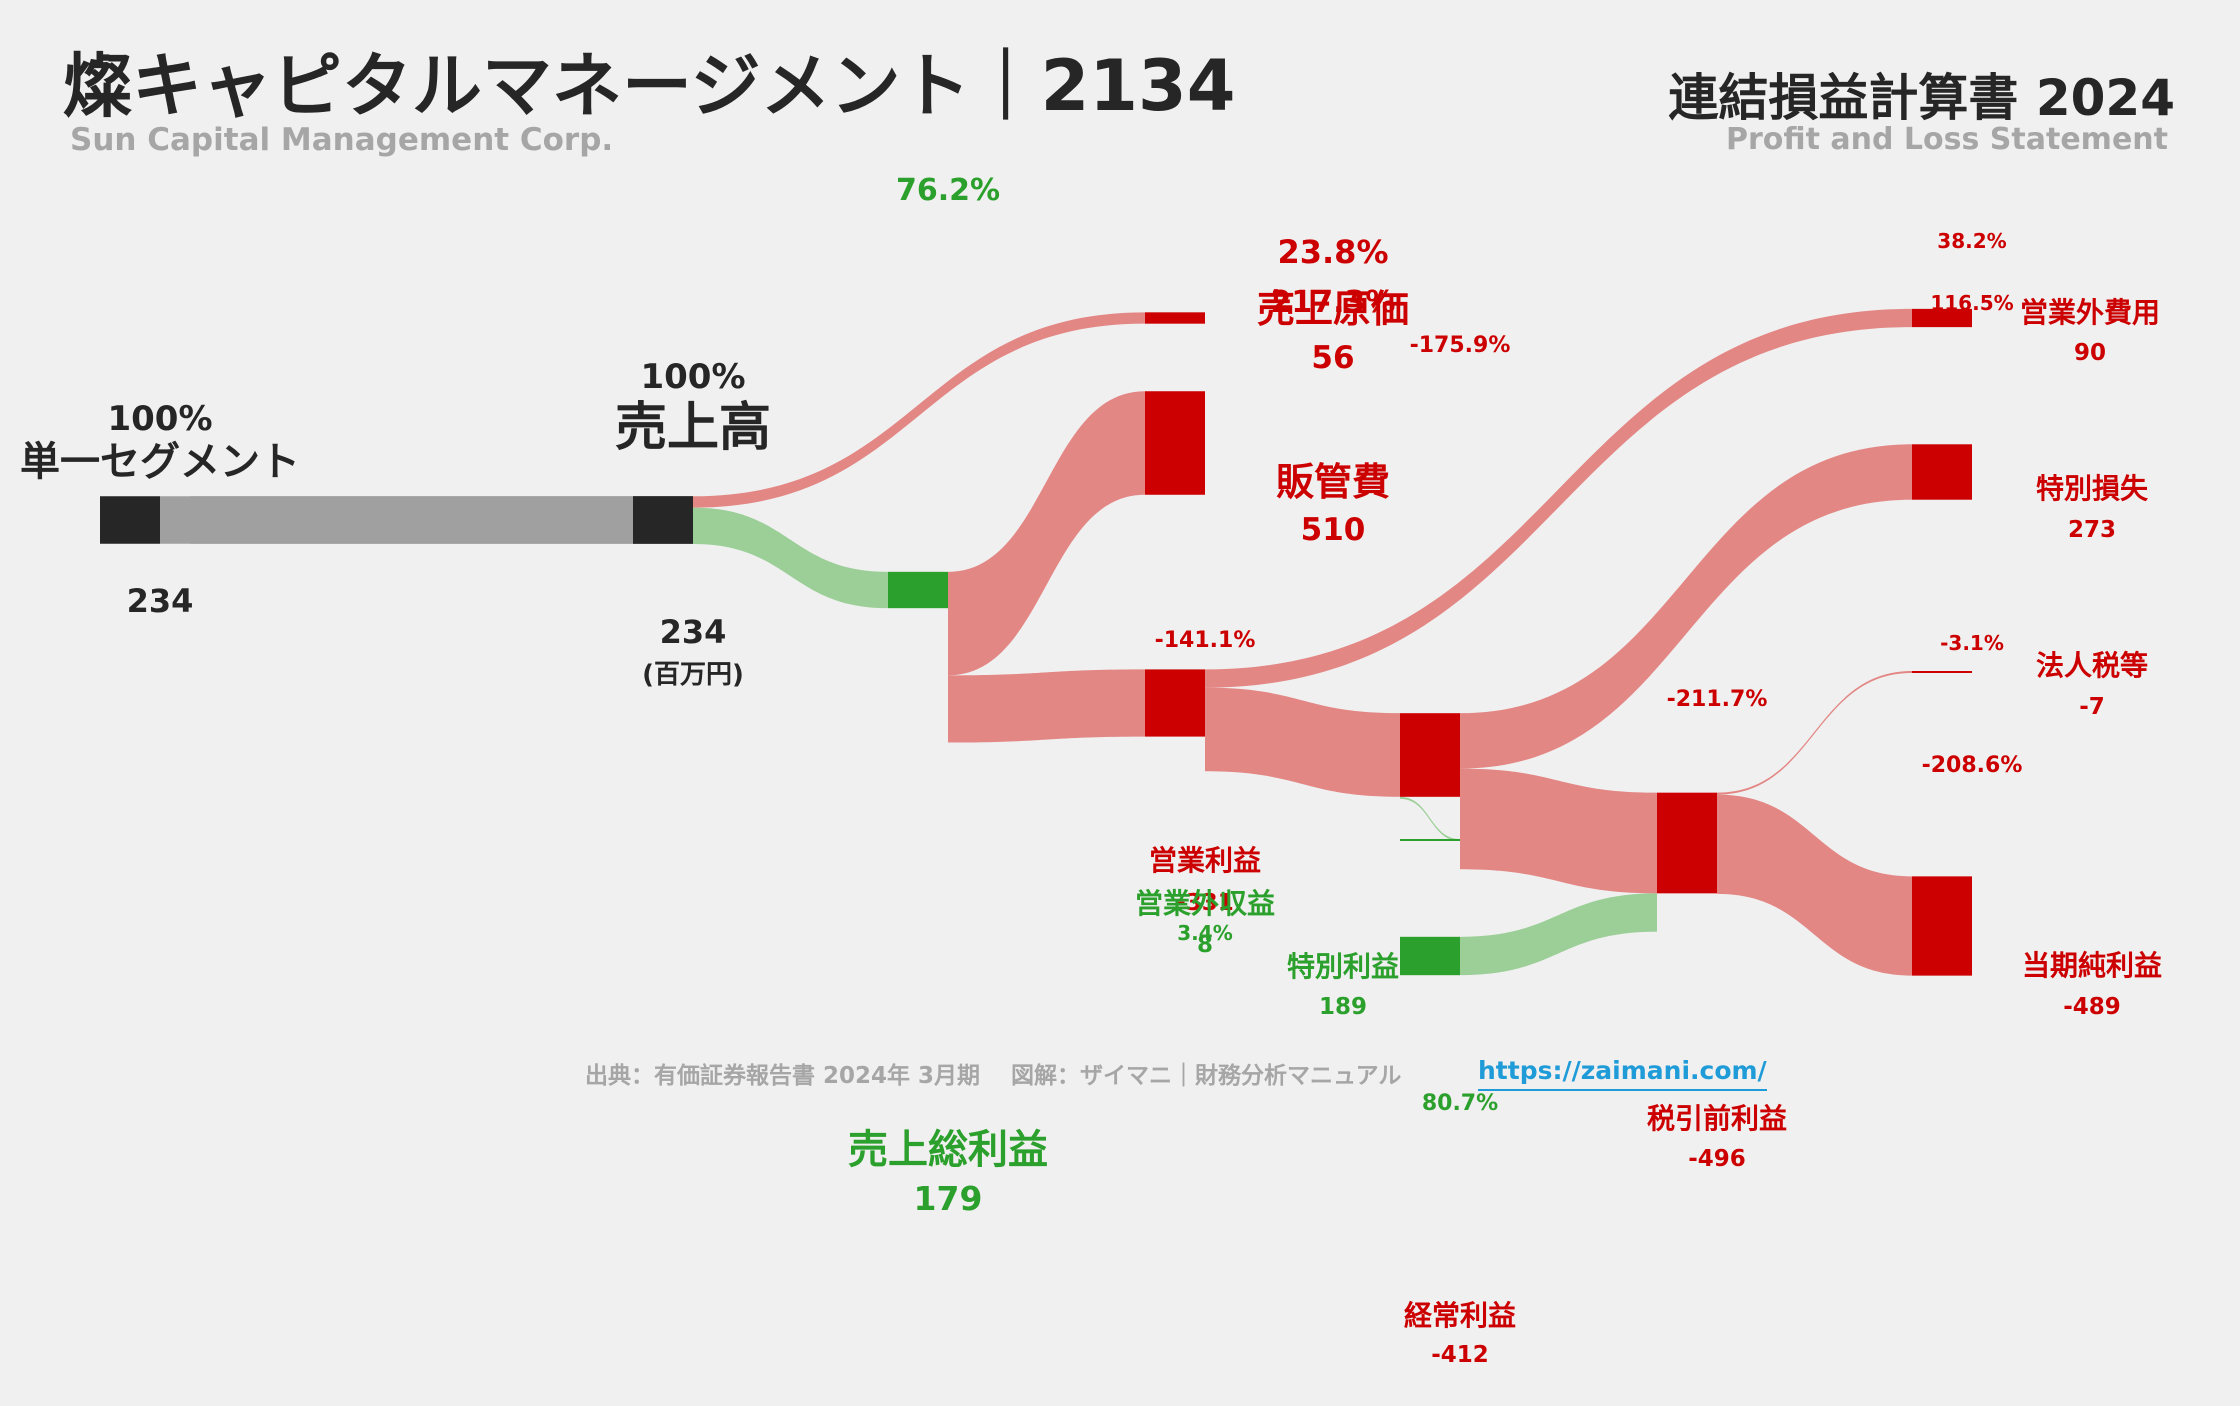 This screenshot has width=2240, height=1406. What do you see at coordinates (130, 520) in the screenshot?
I see `node-segment` at bounding box center [130, 520].